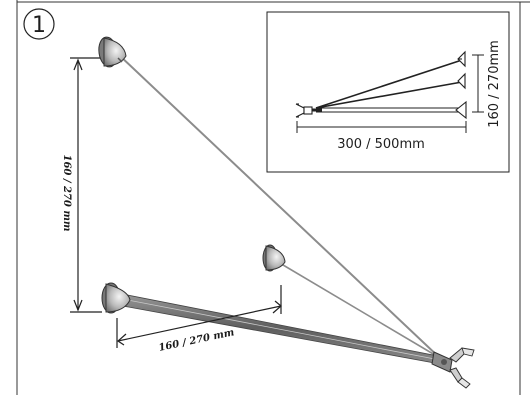 This screenshot has height=395, width=530. What do you see at coordinates (478, 83) in the screenshot?
I see `inset-vertical-dimension-line` at bounding box center [478, 83].